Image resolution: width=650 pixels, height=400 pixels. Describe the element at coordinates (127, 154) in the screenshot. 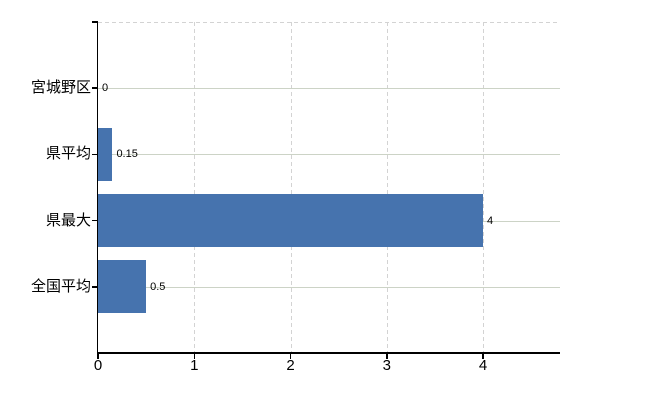

I see `value-label: 0.15` at that location.